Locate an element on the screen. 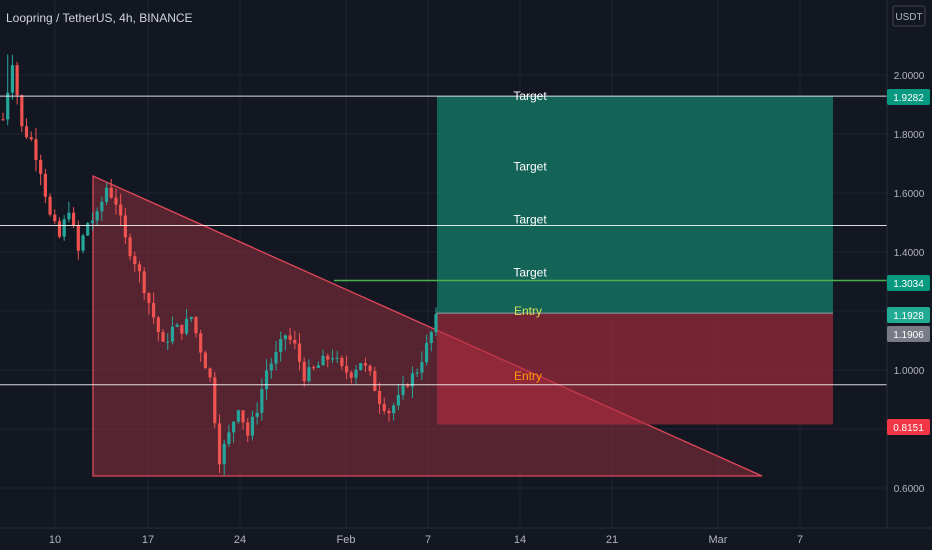 The height and width of the screenshot is (550, 932). price-tick-label: 0.6000 is located at coordinates (909, 489).